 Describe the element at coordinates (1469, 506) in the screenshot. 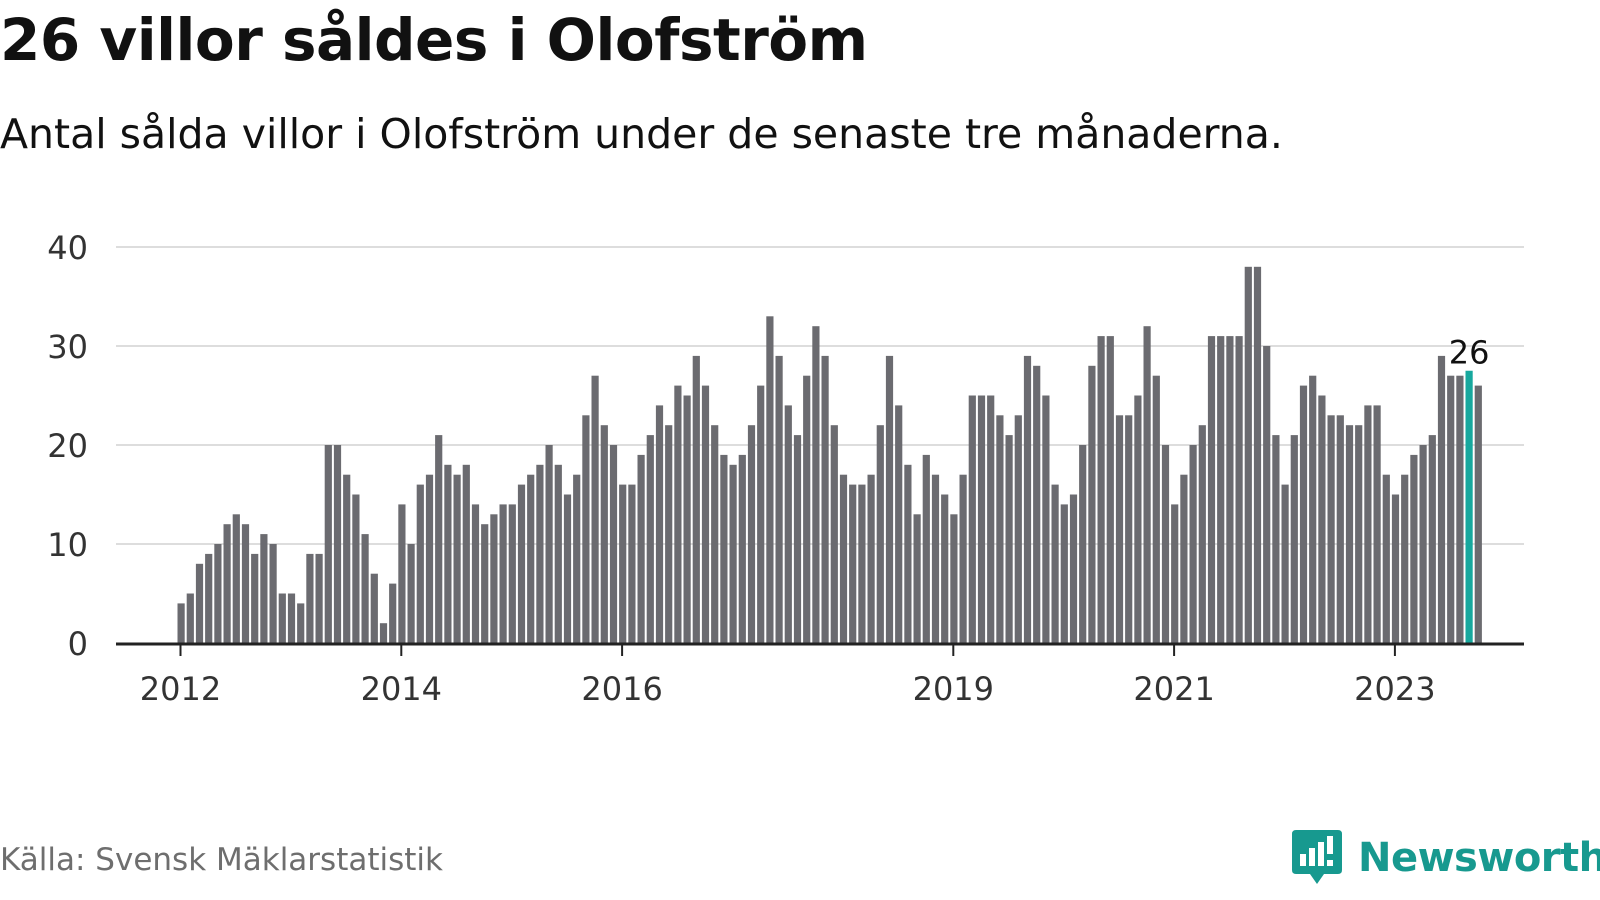

I see `highlighted-bar` at that location.